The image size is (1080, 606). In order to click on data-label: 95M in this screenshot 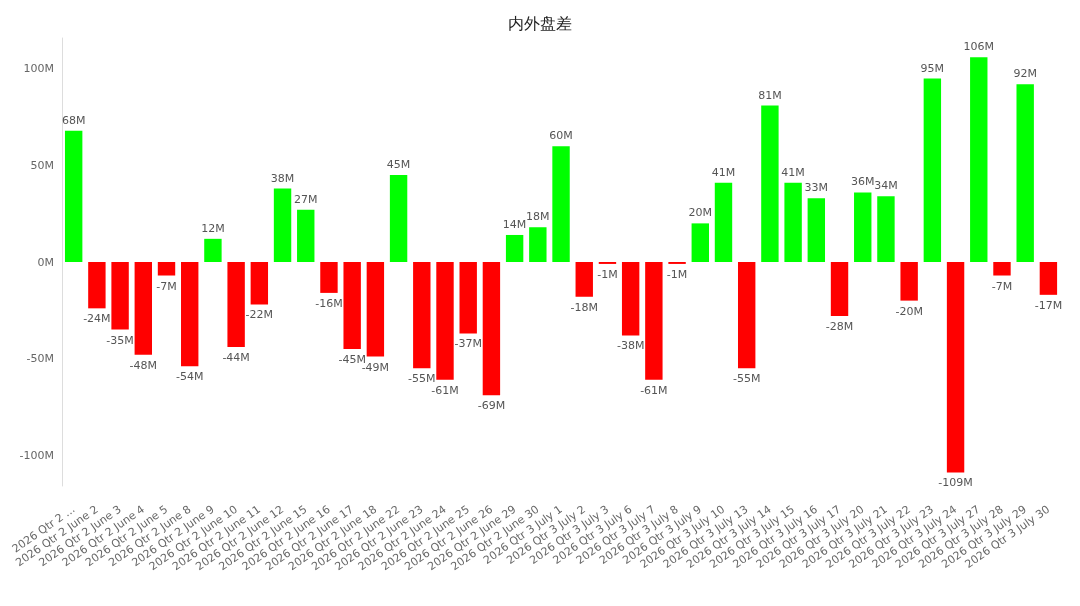, I will do `click(932, 68)`.